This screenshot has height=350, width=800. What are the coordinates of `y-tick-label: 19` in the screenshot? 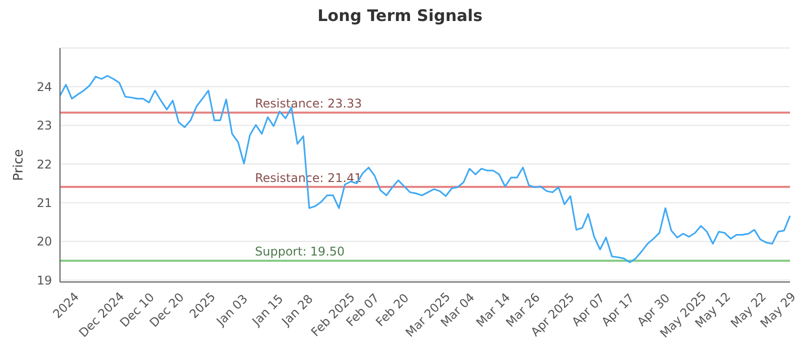 It's located at (44, 280).